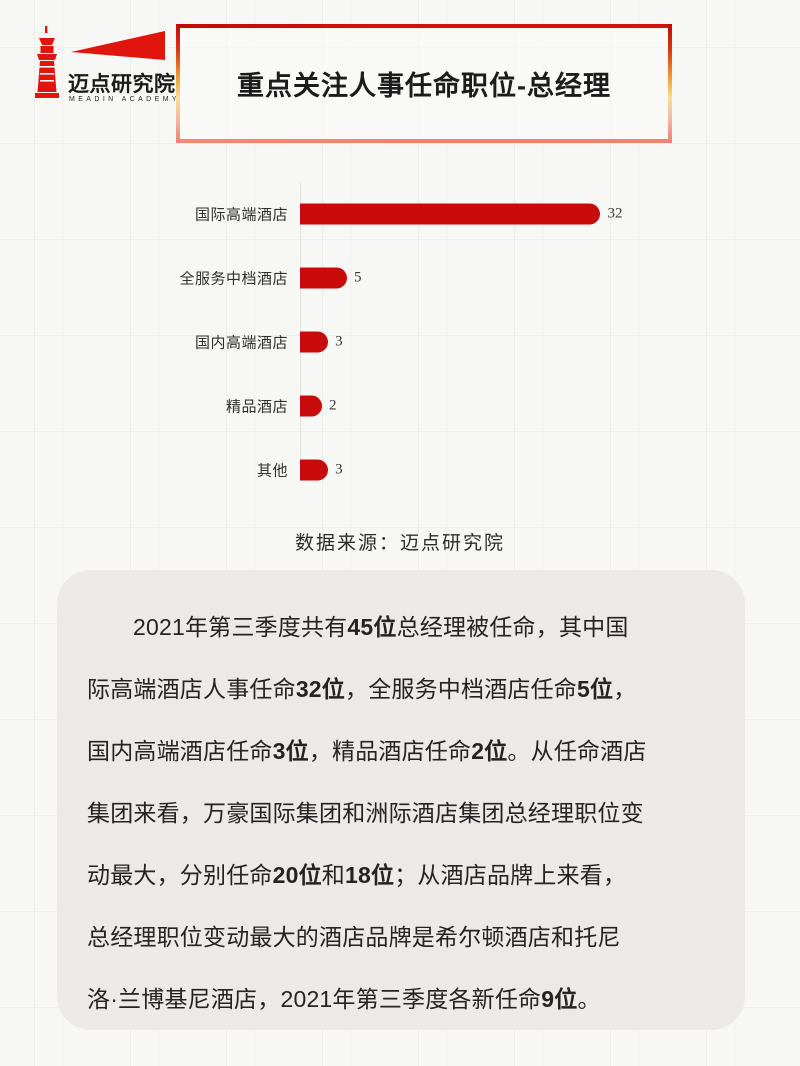  What do you see at coordinates (124, 99) in the screenshot?
I see `brand-name-en: MEADIN ACADEMY` at bounding box center [124, 99].